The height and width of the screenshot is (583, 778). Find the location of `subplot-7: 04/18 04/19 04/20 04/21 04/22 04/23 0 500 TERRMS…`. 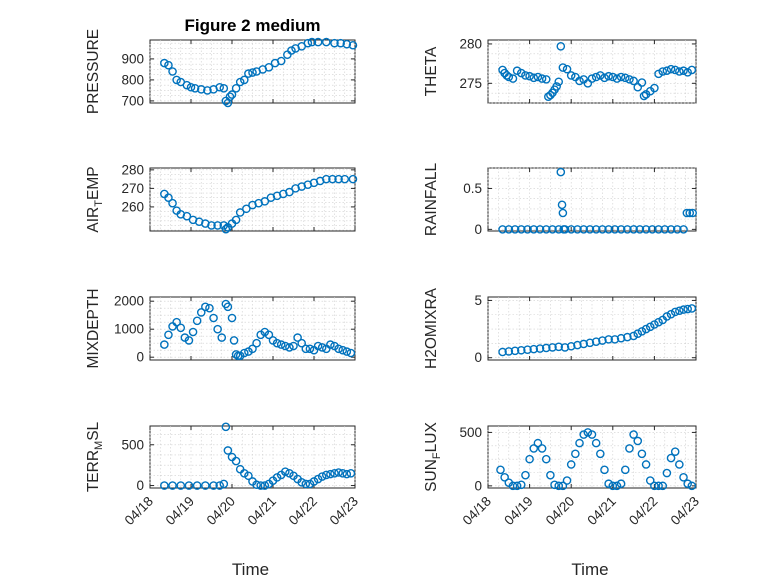

subplot-7: 04/18 04/19 04/20 04/21 04/22 04/23 0 500 TERRMS… is located at coordinates (223, 500).